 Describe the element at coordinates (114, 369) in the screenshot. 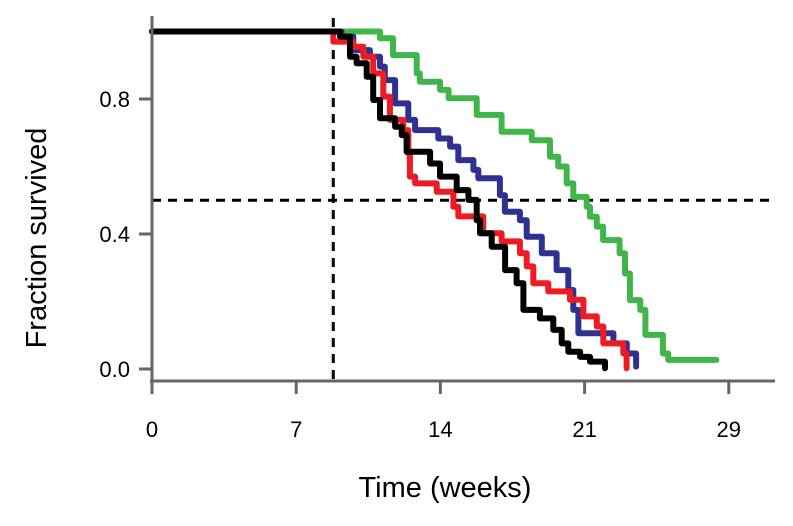

I see `y-tick-label: 0.0` at that location.